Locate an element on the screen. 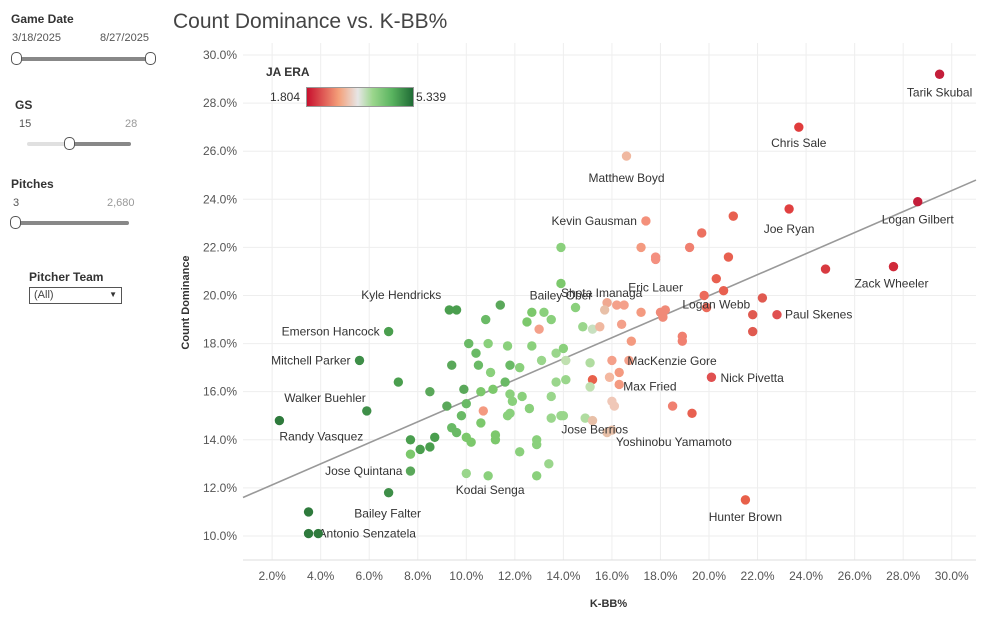 The width and height of the screenshot is (988, 621). gs-slider-fill is located at coordinates (99, 144).